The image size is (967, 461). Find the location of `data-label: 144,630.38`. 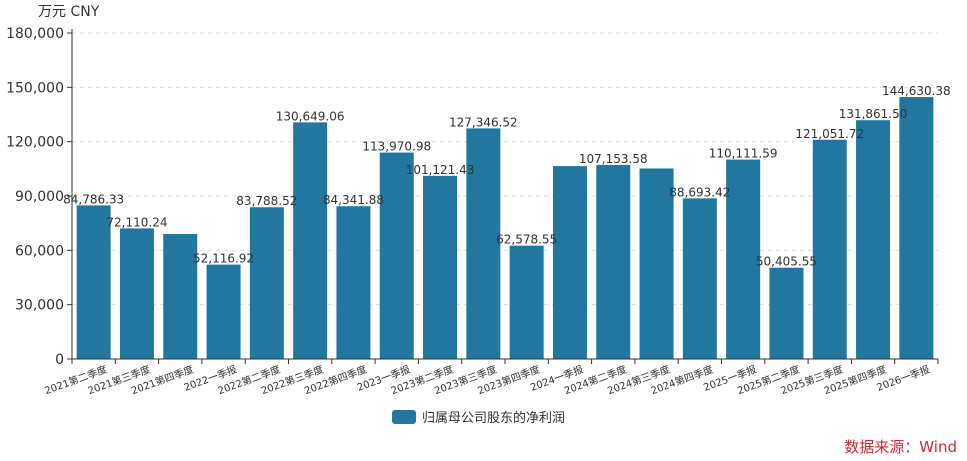

data-label: 144,630.38 is located at coordinates (916, 91).